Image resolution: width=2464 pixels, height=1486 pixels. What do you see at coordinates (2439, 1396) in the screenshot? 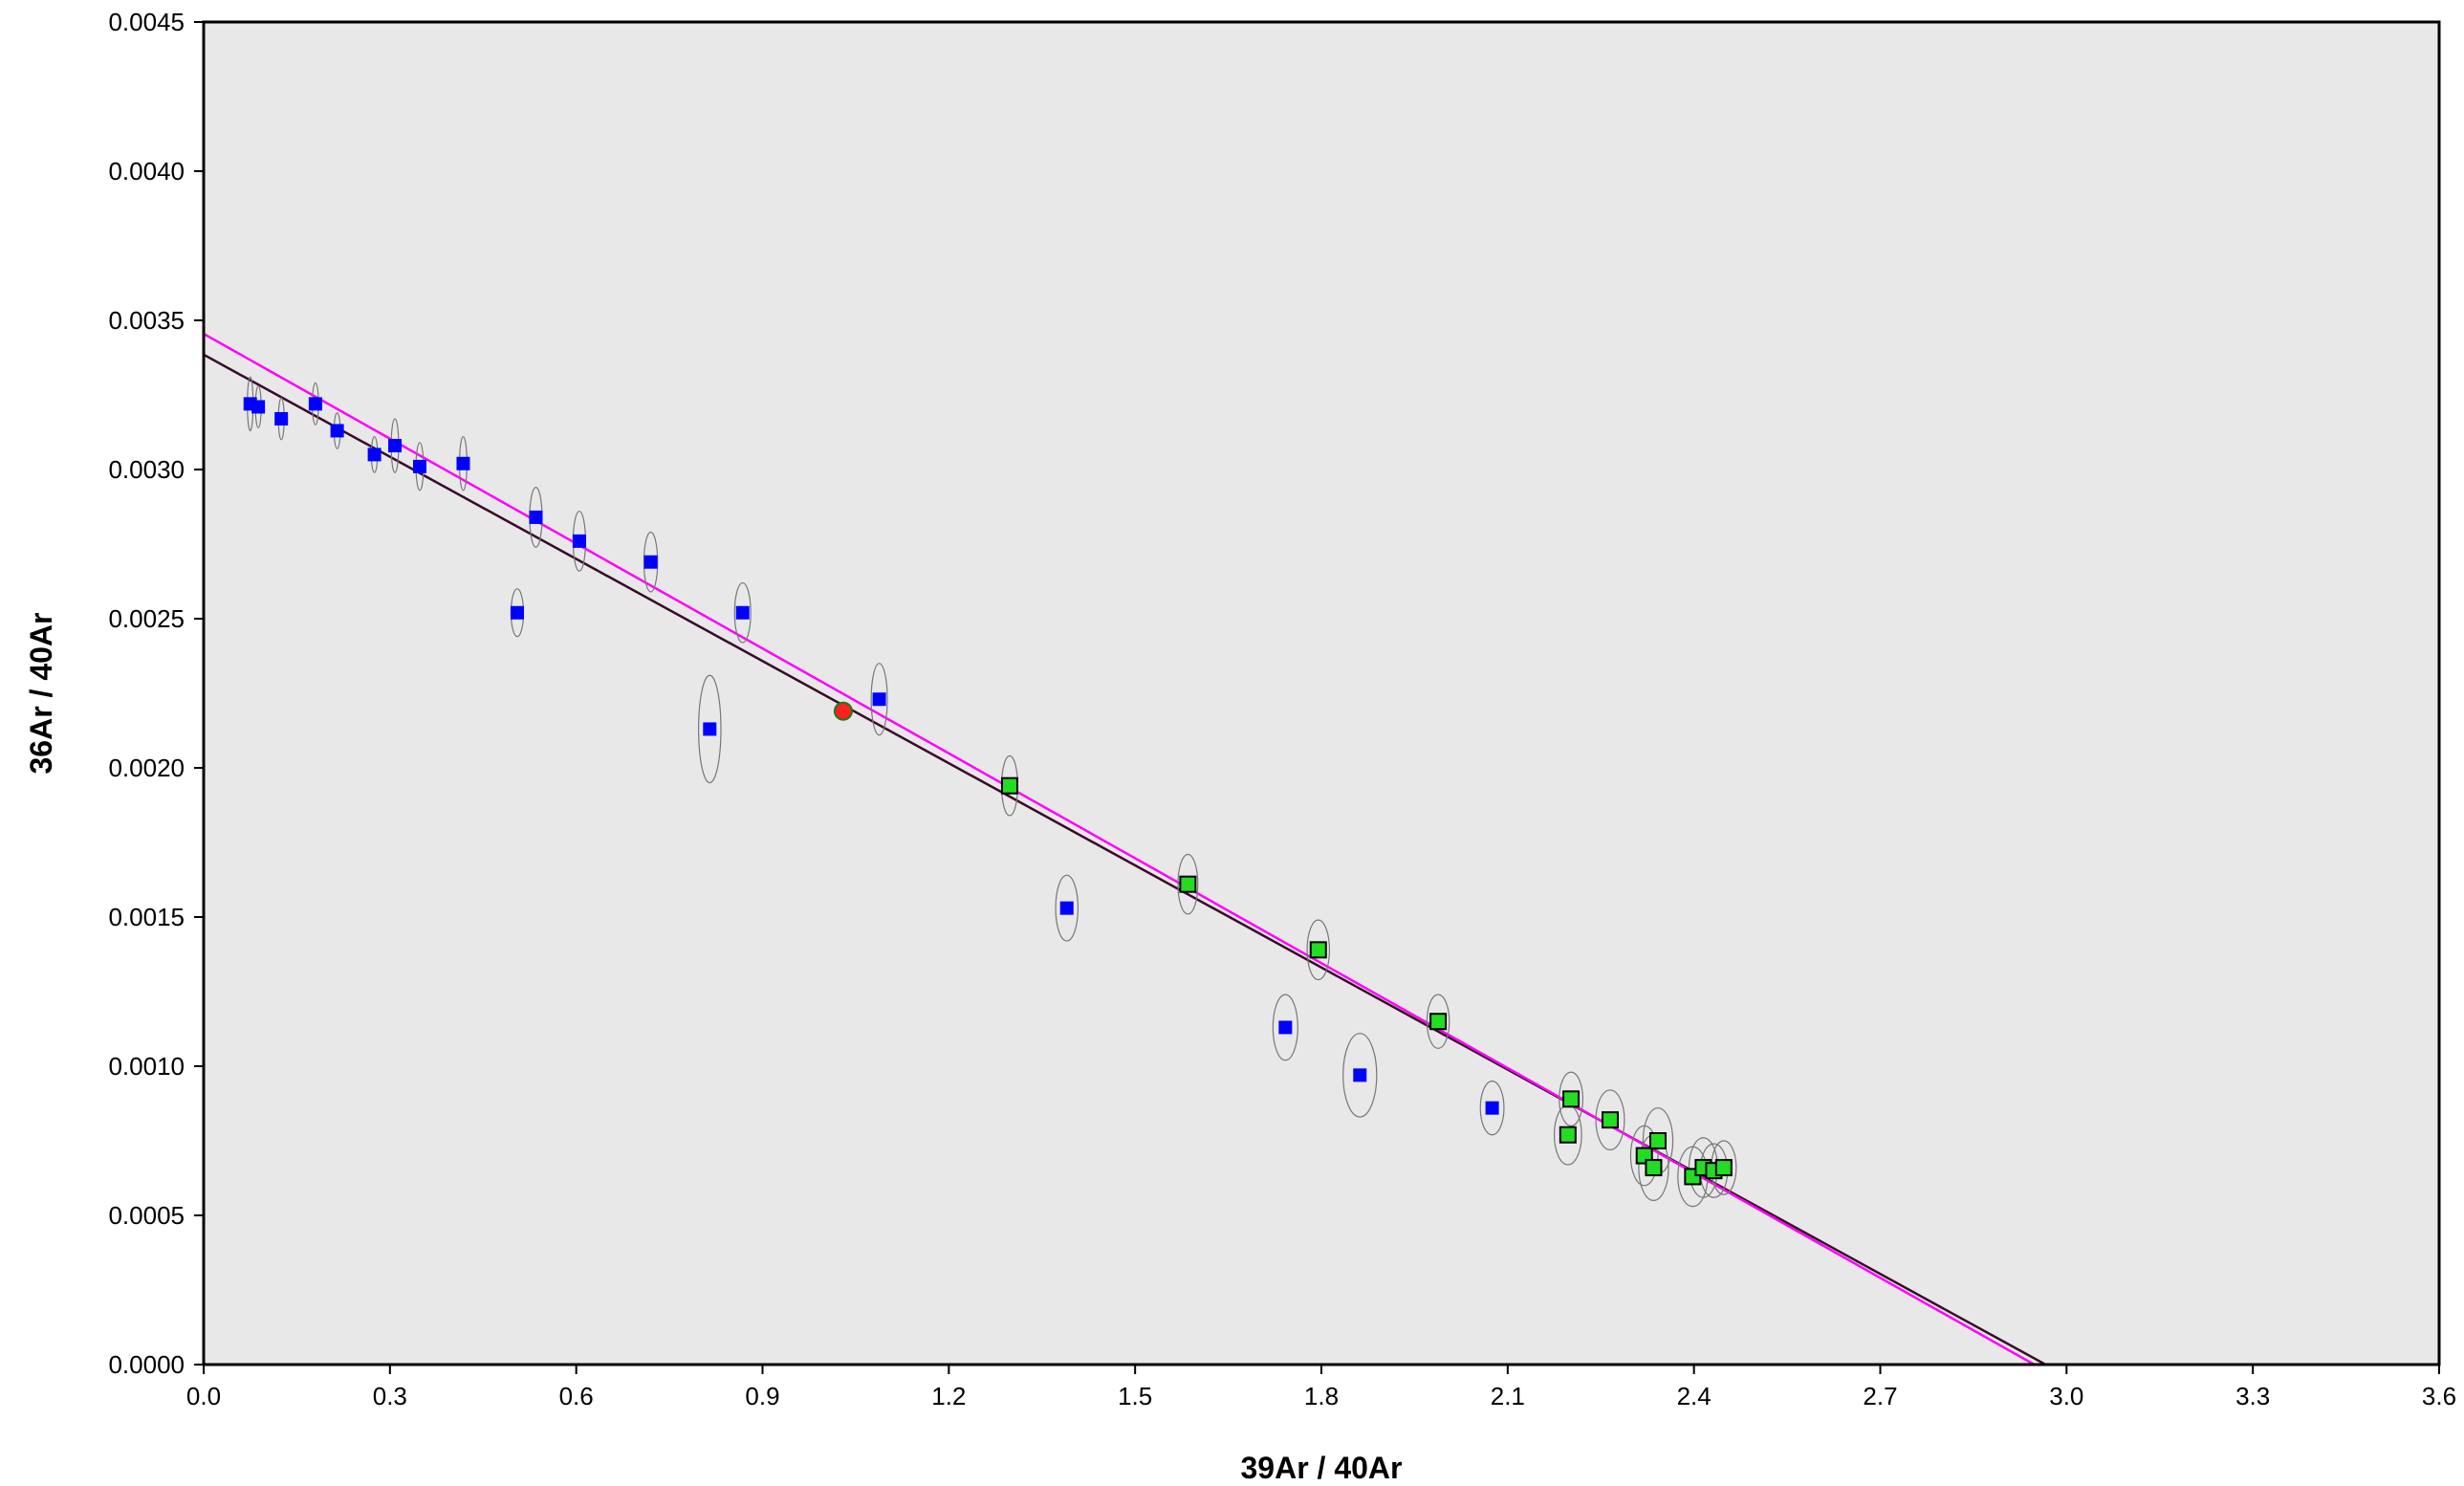
I see `x-tick-label: 3.6` at bounding box center [2439, 1396].